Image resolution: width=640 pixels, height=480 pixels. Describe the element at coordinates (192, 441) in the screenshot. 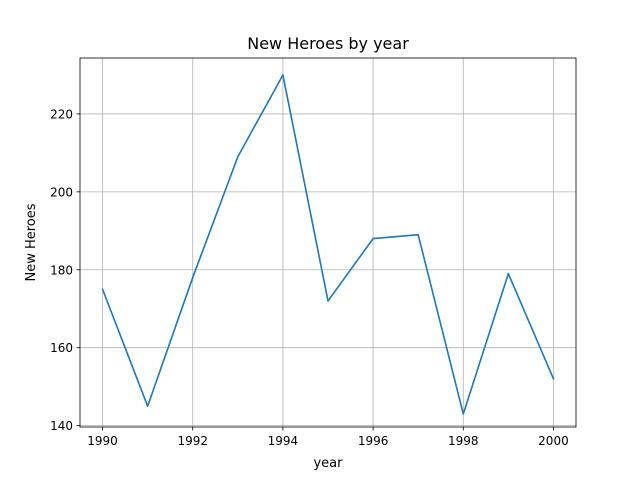

I see `x-tick-label: 1992` at that location.